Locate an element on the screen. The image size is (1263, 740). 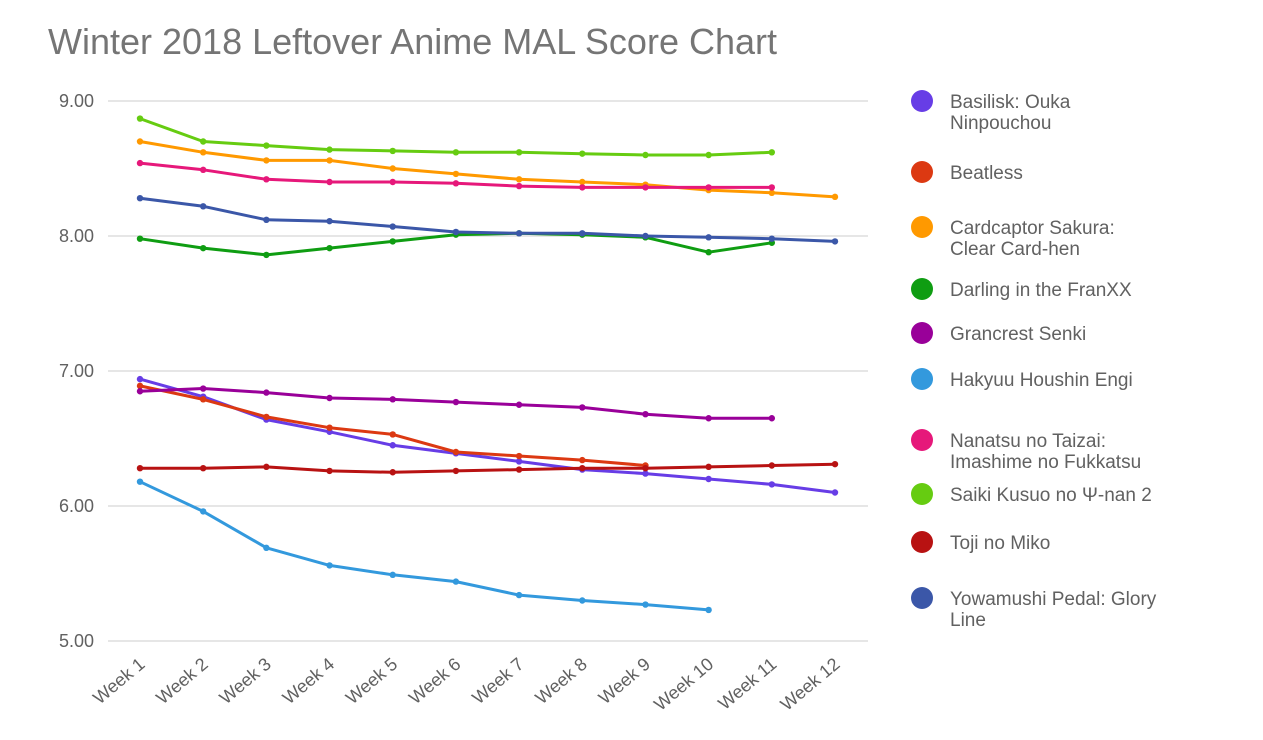
legend-label: Imashime no Fukkatsu is located at coordinates (1045, 462).